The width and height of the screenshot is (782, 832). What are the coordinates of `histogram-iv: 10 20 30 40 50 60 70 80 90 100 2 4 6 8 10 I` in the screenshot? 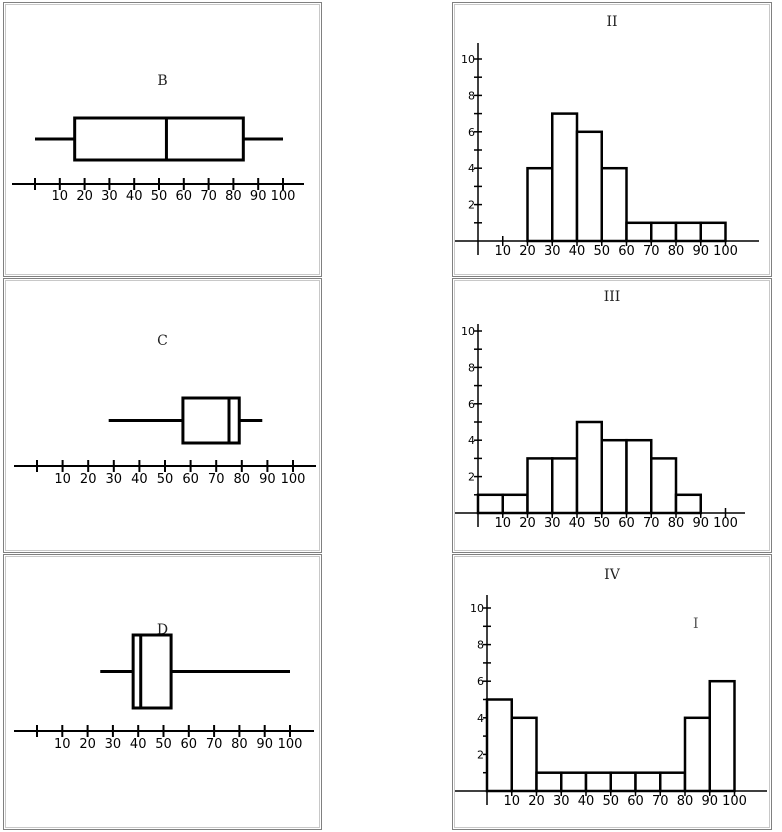 It's located at (611, 702).